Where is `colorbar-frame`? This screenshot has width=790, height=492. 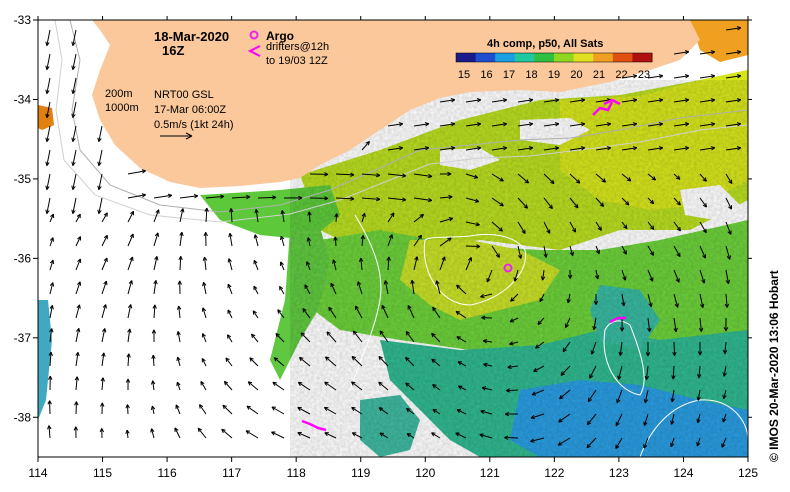
colorbar-frame is located at coordinates (554, 57).